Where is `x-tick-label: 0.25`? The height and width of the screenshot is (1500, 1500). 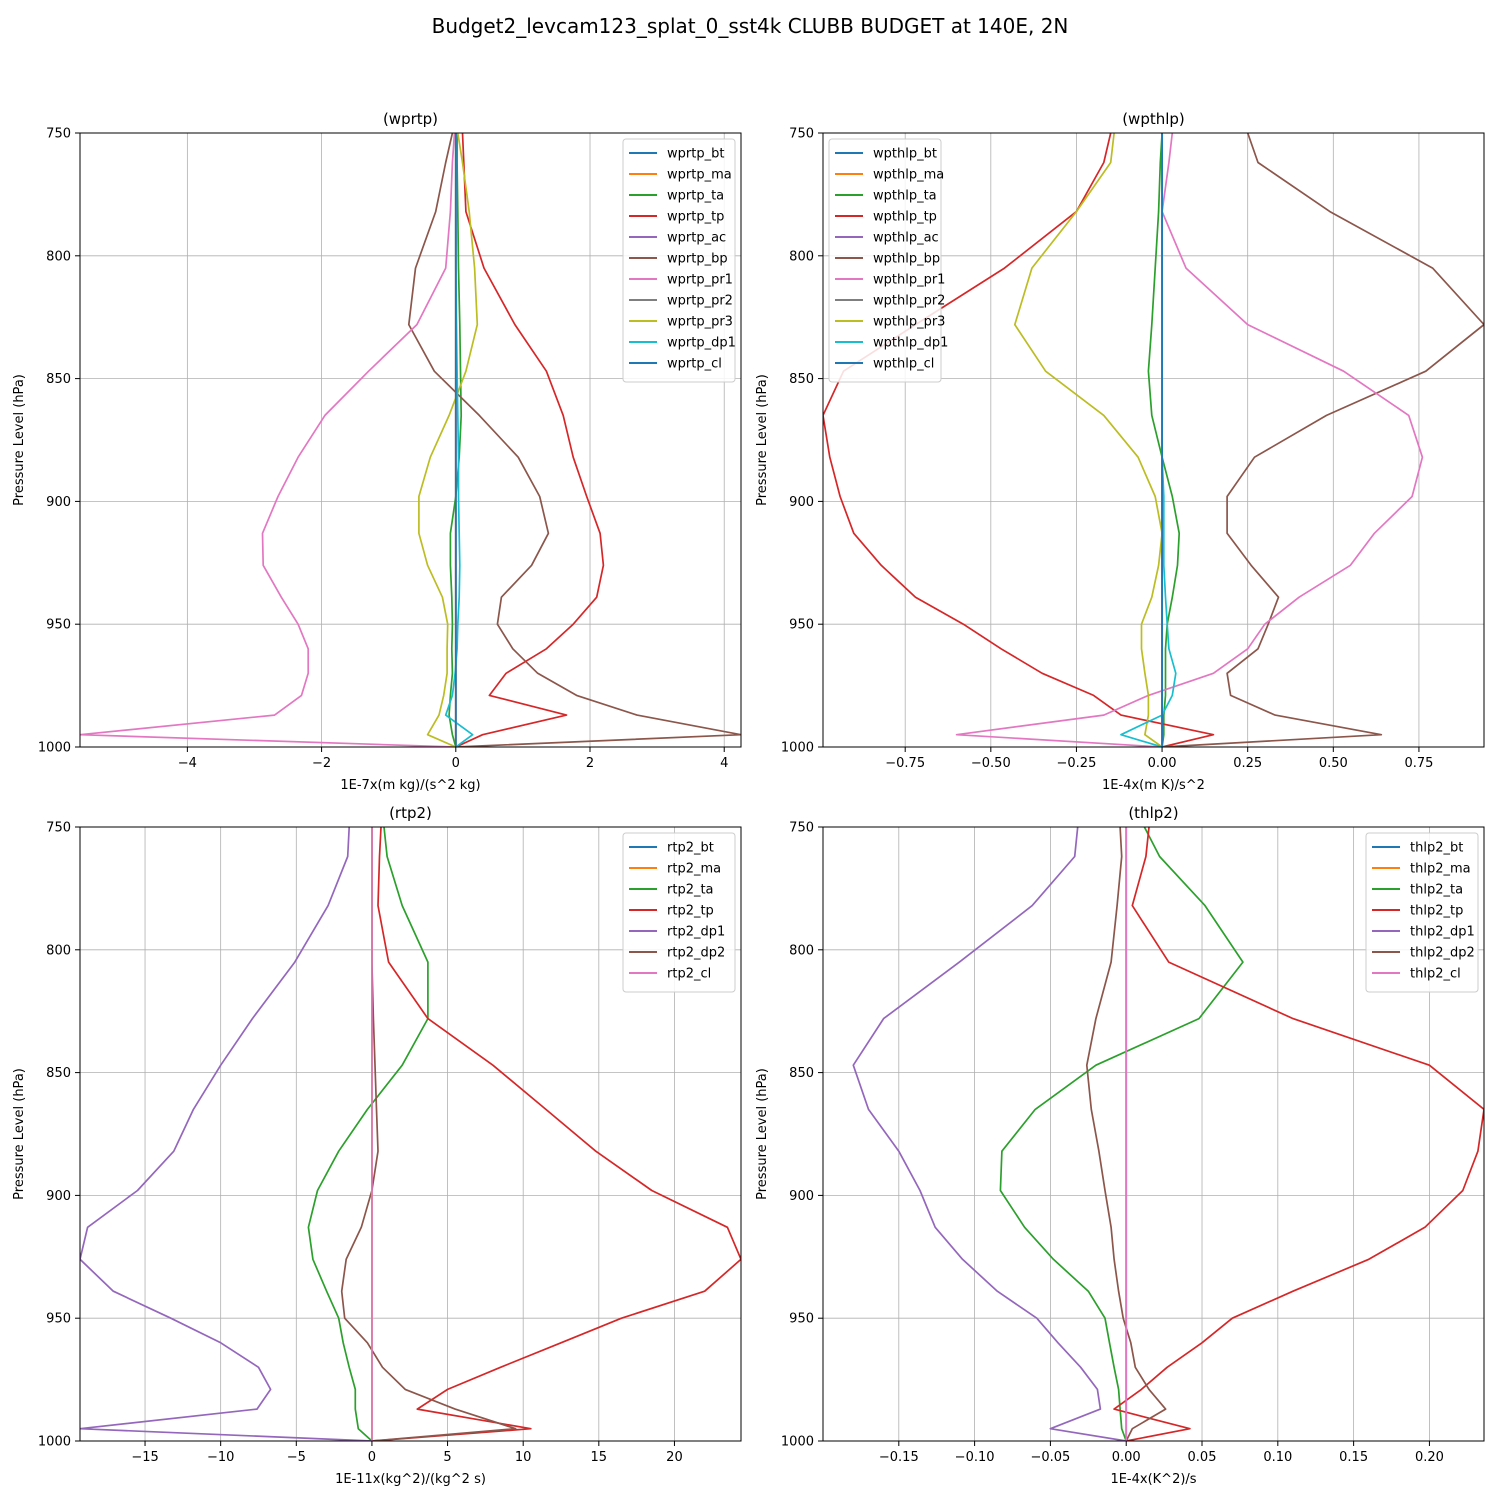
x-tick-label: 0.25 is located at coordinates (1247, 763).